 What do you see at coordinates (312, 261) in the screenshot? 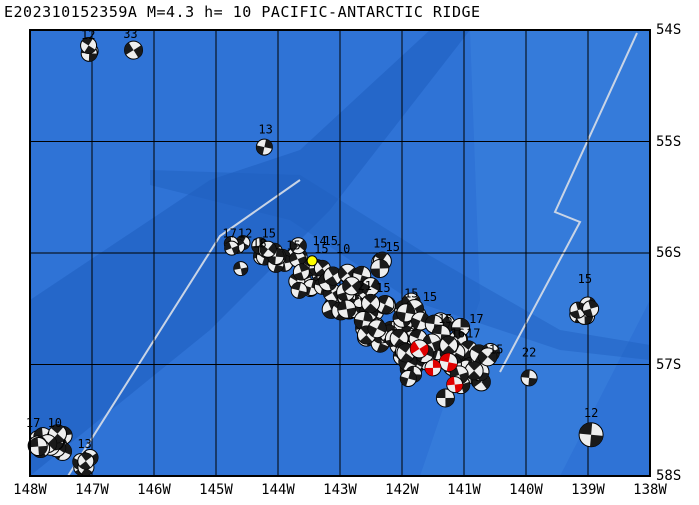
I see `epicenter-marker` at bounding box center [312, 261].